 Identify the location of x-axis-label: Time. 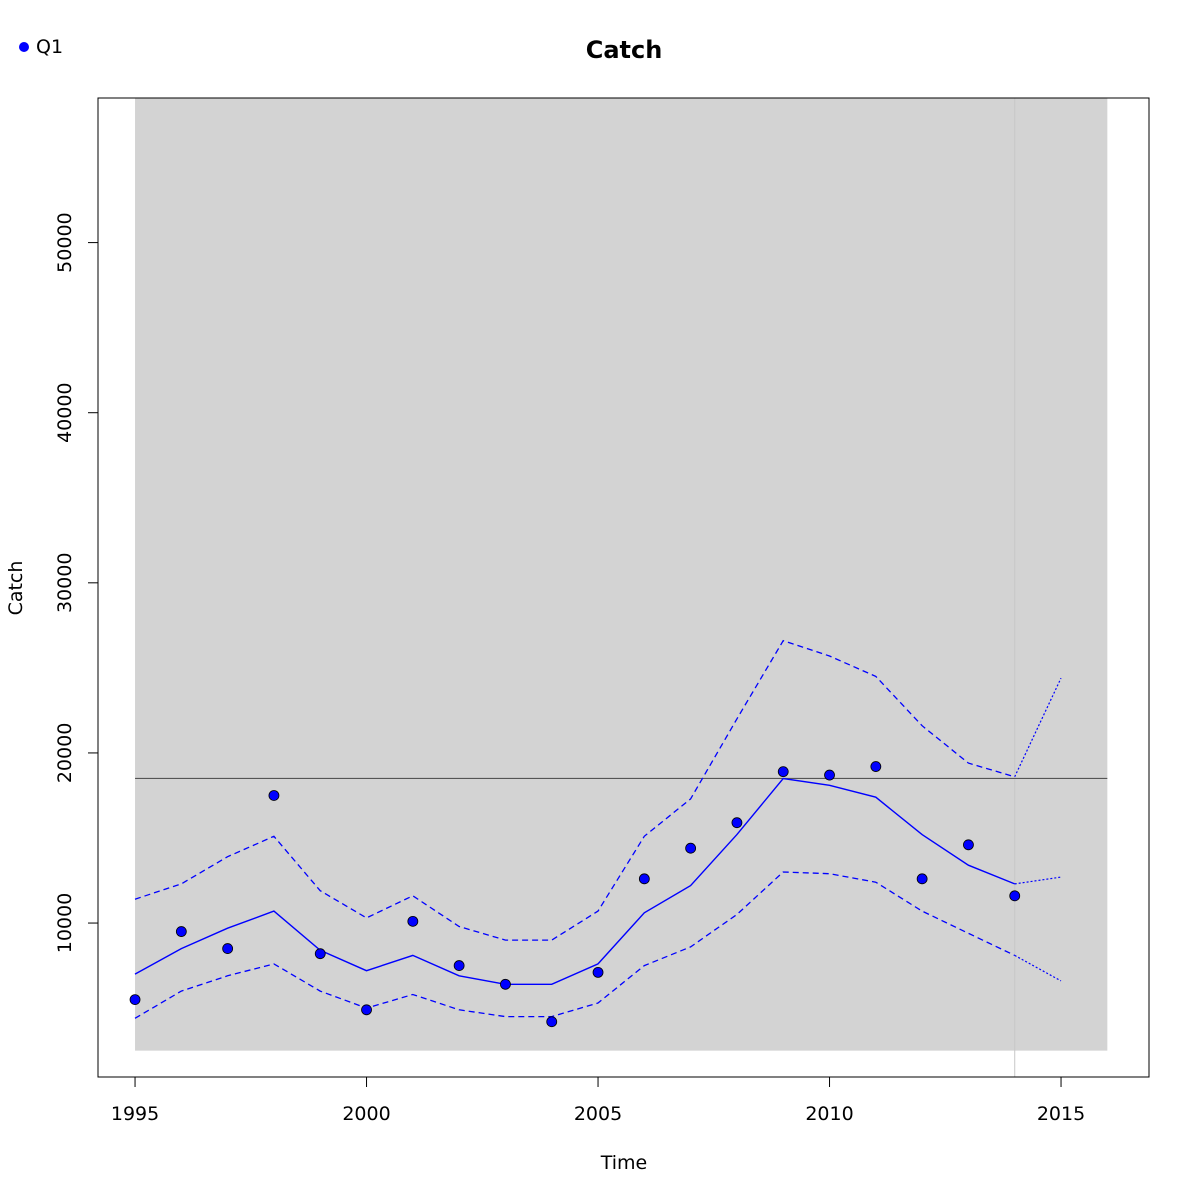
(624, 1163).